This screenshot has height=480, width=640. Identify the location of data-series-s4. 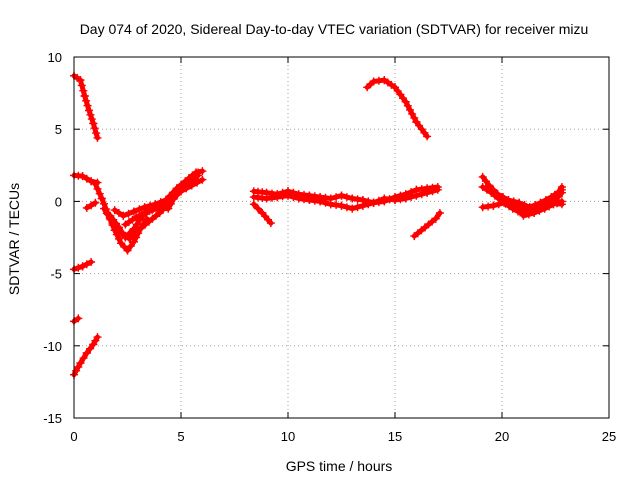
(83, 266).